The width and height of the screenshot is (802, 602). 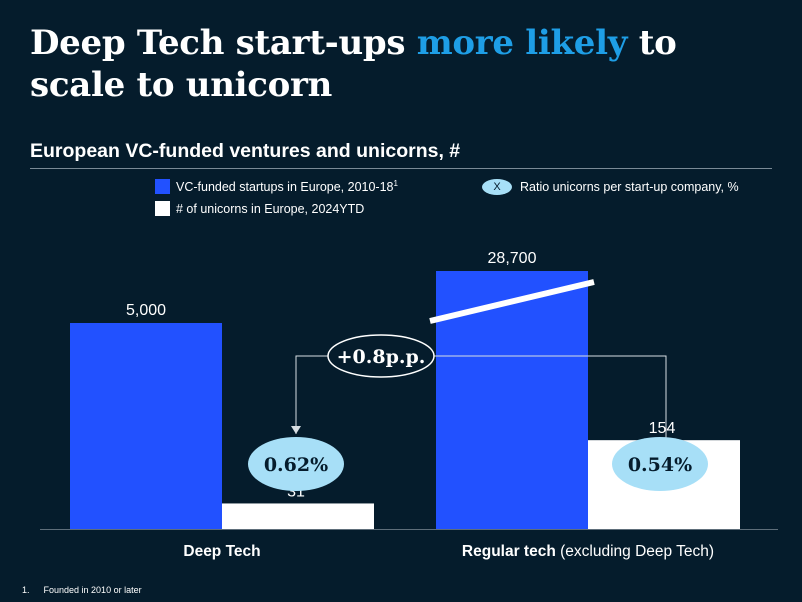 What do you see at coordinates (629, 187) in the screenshot?
I see `legend-label-ratio: Ratio unicorns per start-up company, %` at bounding box center [629, 187].